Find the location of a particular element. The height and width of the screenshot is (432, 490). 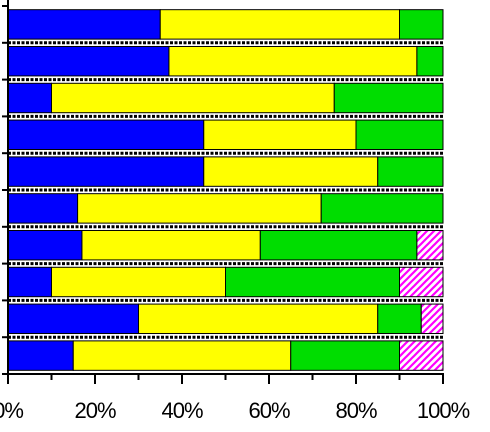

x-tick-label: 0% is located at coordinates (11, 410).